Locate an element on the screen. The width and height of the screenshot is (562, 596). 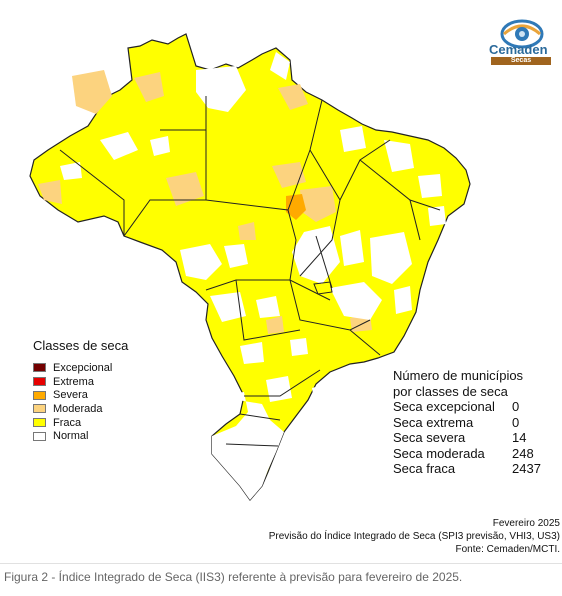
count-row: Seca moderada 248 is located at coordinates (467, 454).